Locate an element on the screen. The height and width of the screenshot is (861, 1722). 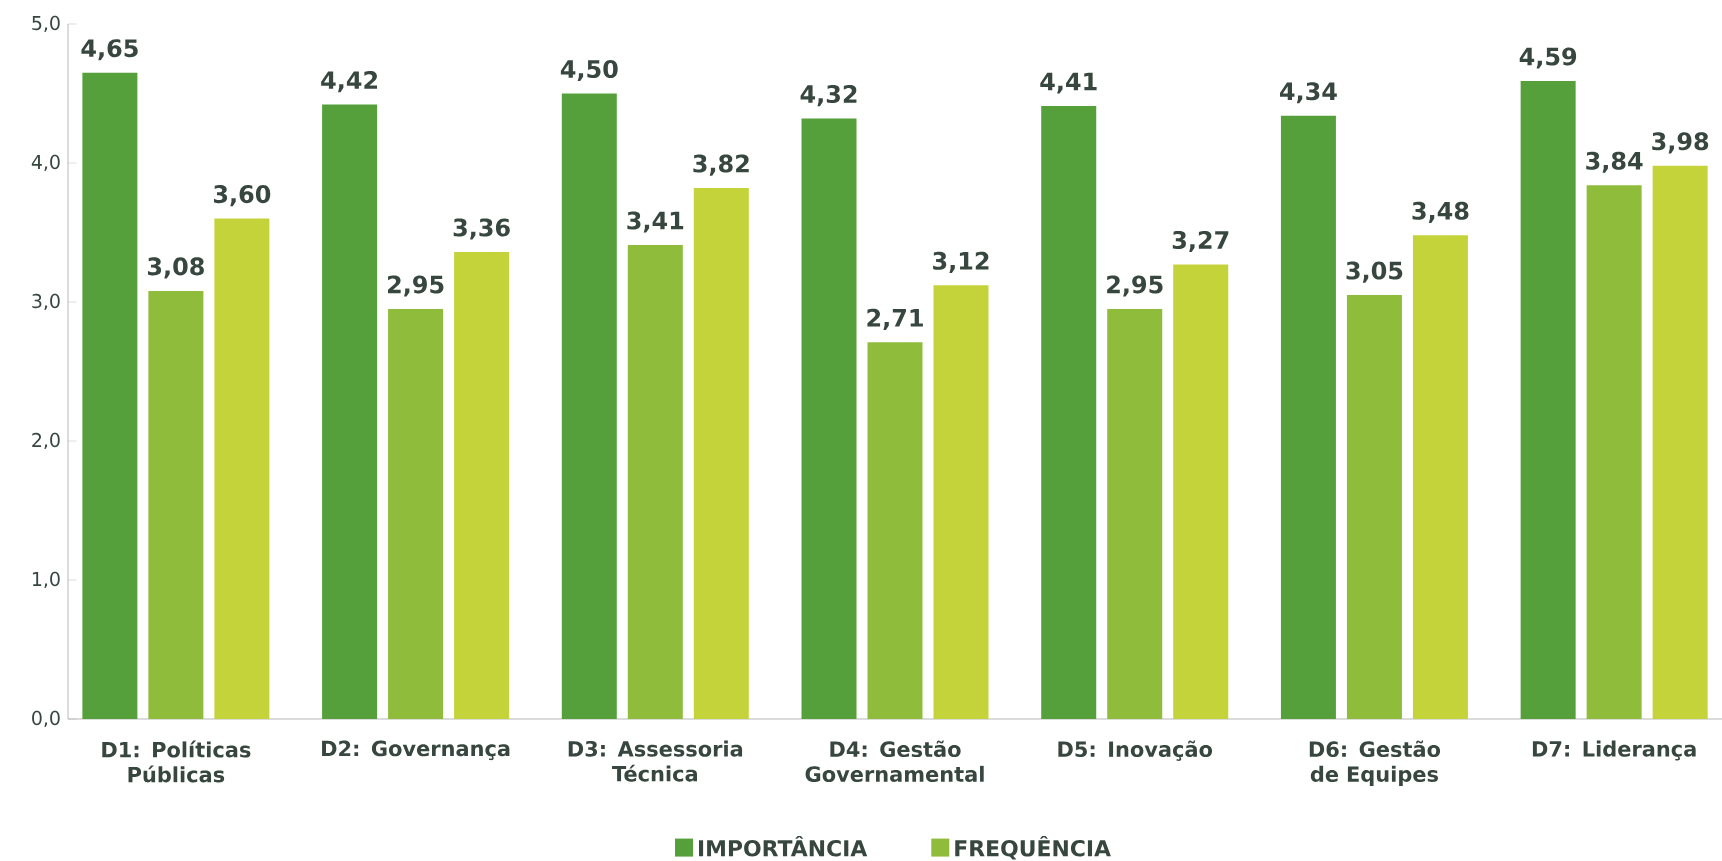
data-label: 4,50 is located at coordinates (589, 70).